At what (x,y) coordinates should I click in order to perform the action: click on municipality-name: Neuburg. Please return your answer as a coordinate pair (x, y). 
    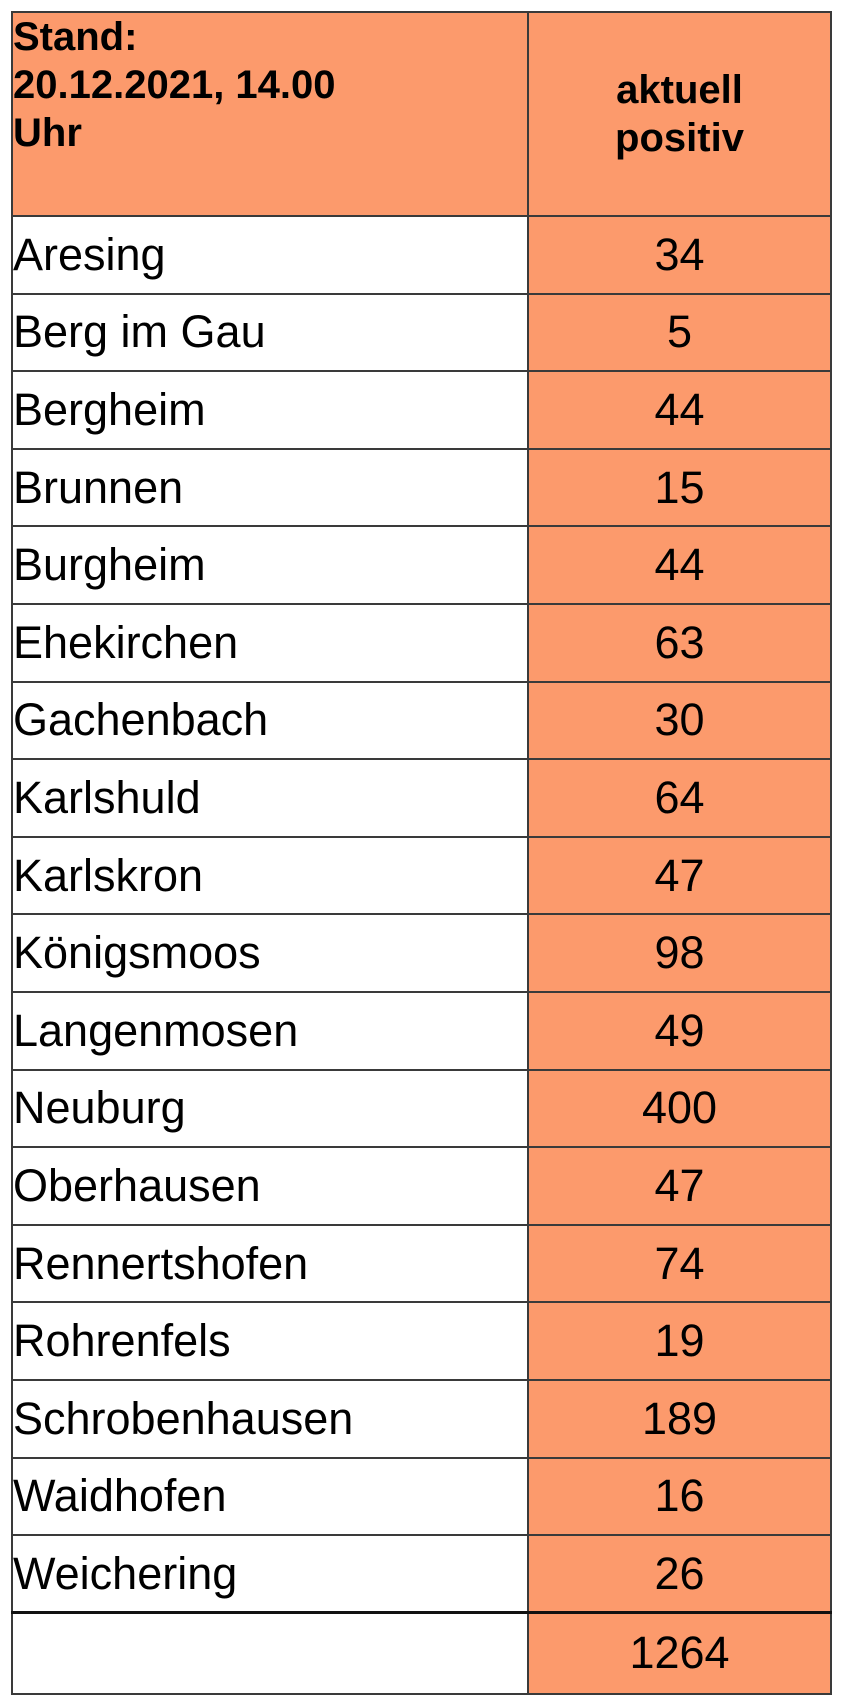
    Looking at the image, I should click on (270, 1108).